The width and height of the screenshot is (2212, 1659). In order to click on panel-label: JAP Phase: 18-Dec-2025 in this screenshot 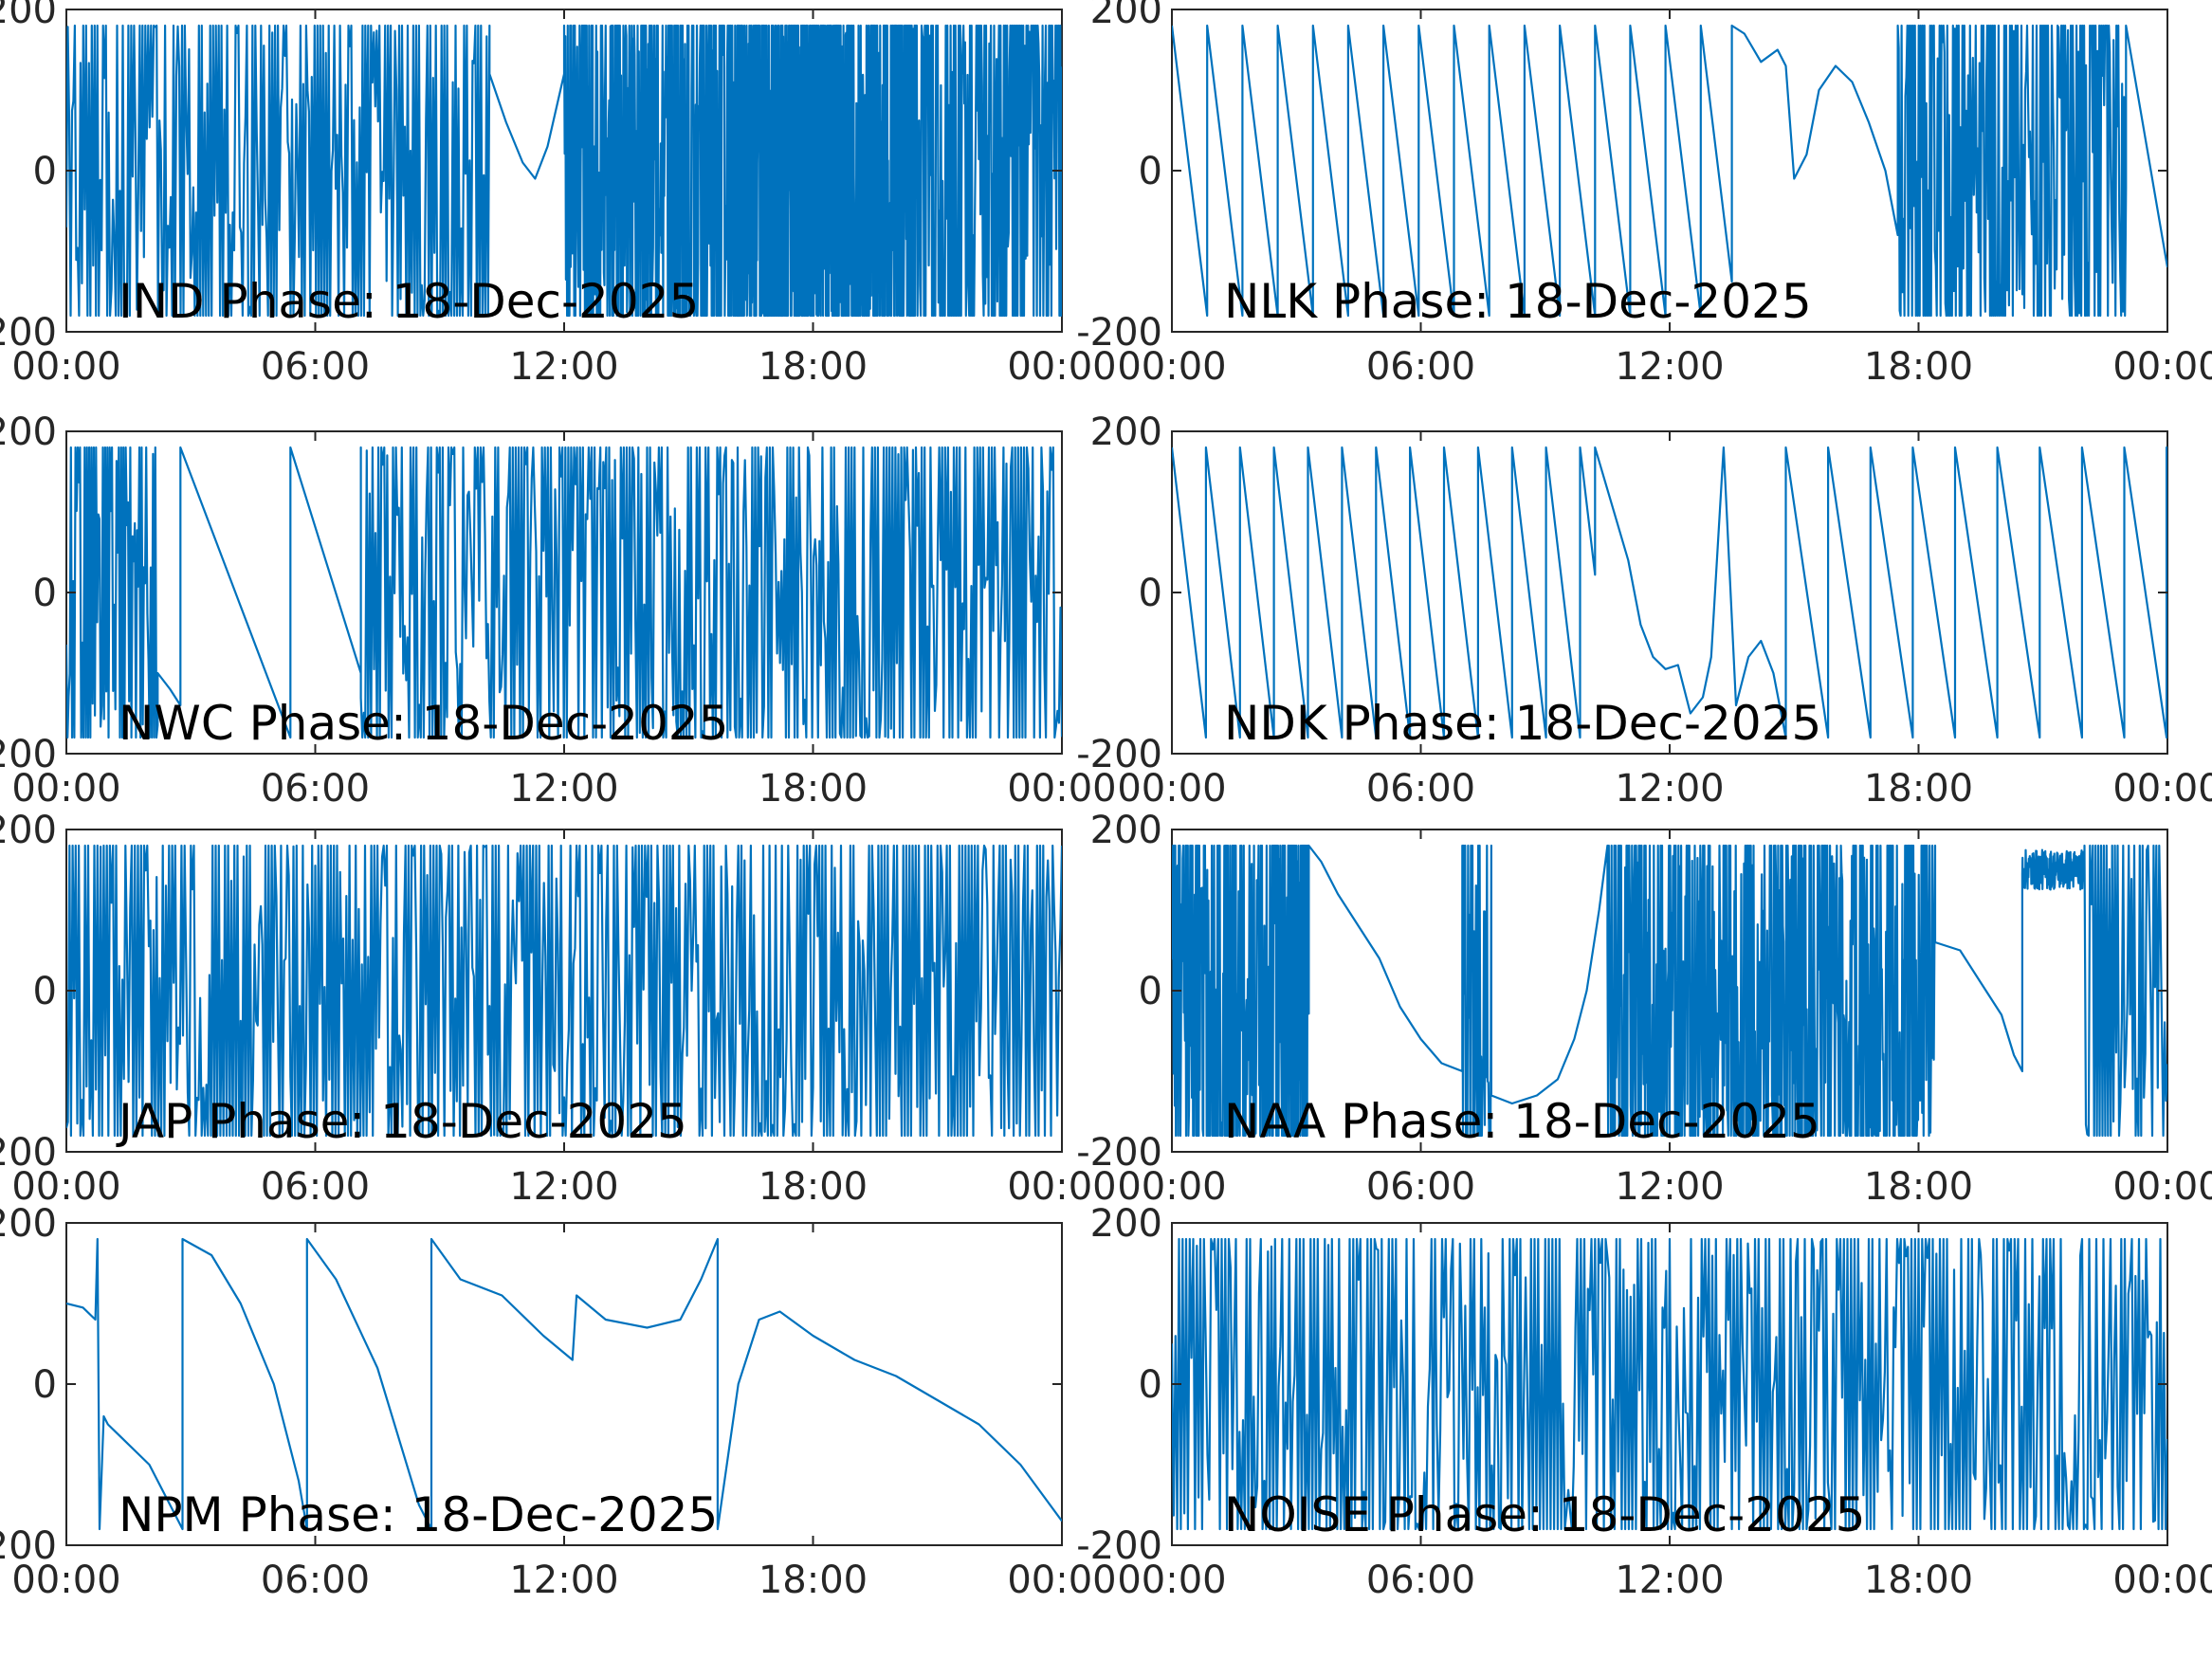, I will do `click(401, 1121)`.